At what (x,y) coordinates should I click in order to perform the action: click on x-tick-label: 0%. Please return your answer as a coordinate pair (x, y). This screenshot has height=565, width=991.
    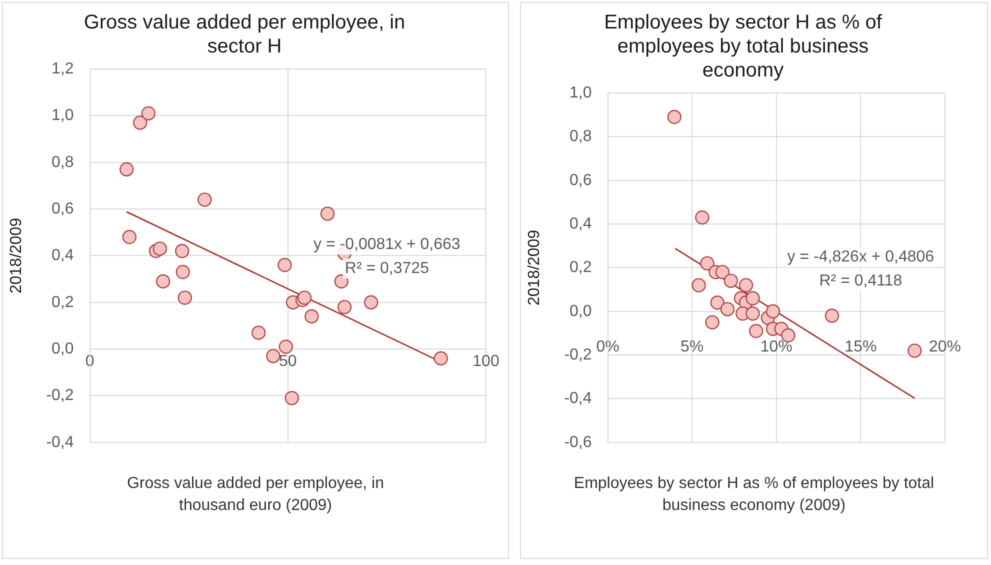
    Looking at the image, I should click on (608, 347).